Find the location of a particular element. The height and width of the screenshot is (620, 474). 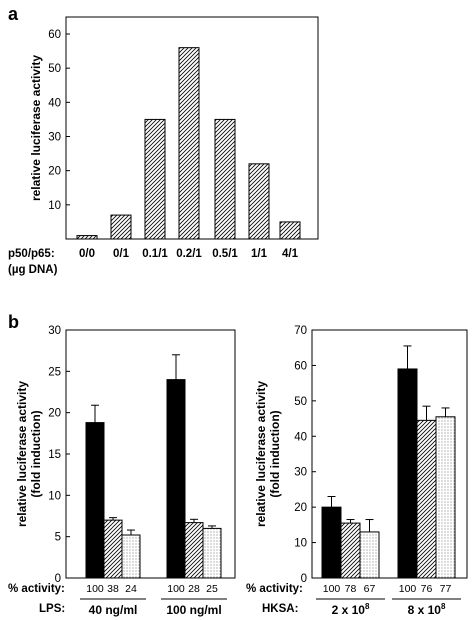

panel-b-right-ylabel-2: (fold induction) is located at coordinates (275, 453).